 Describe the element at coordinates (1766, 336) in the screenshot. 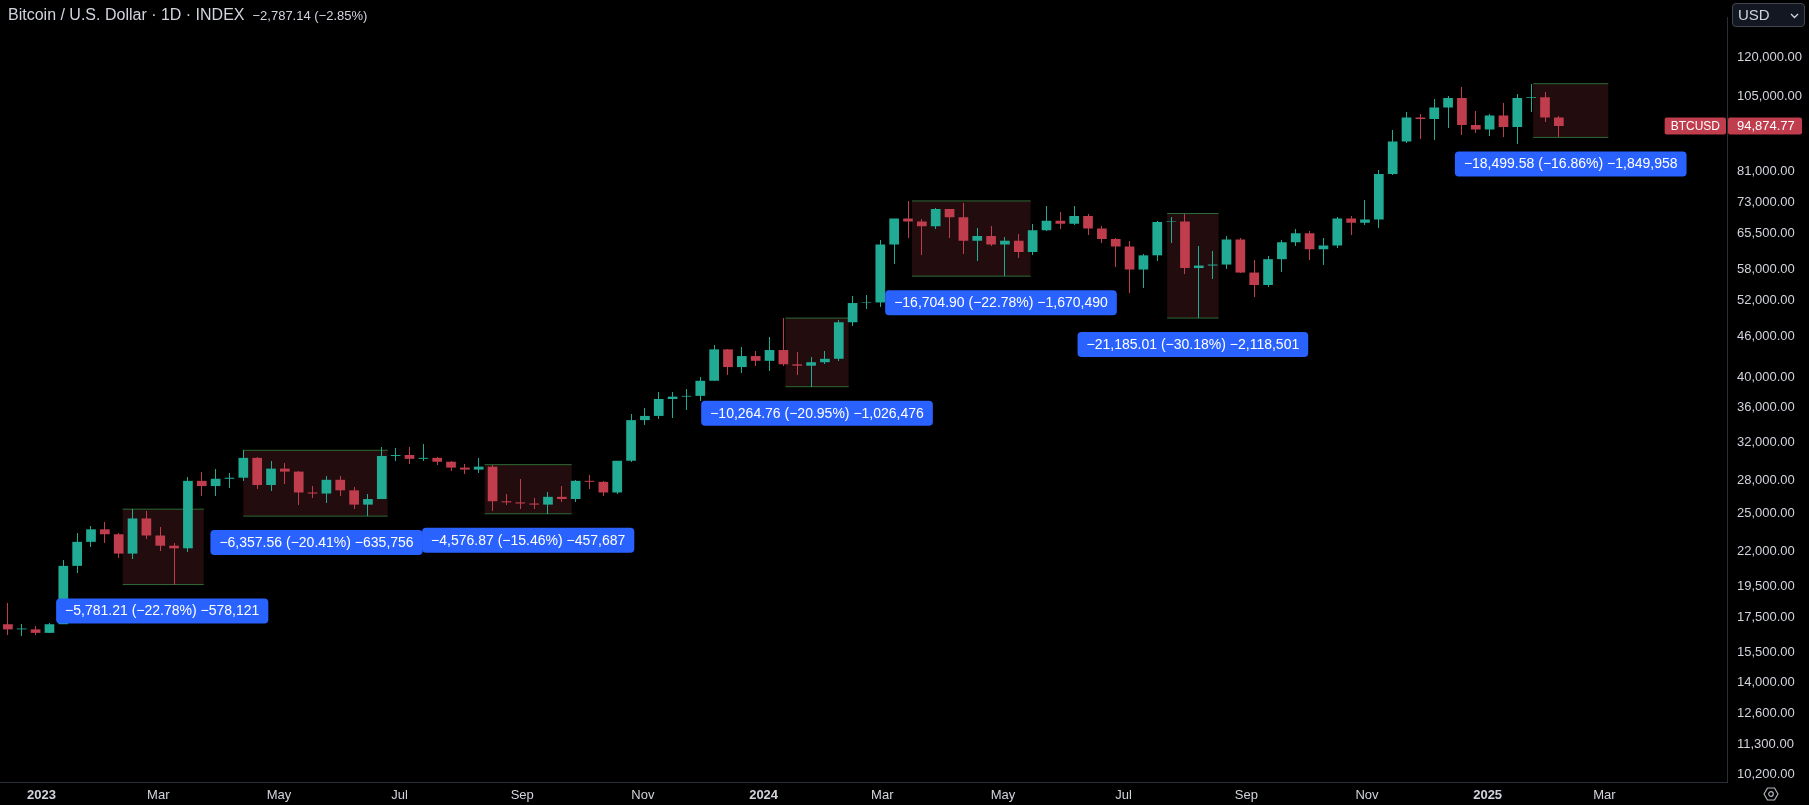

I see `y-tick-label: 46,000.00` at that location.